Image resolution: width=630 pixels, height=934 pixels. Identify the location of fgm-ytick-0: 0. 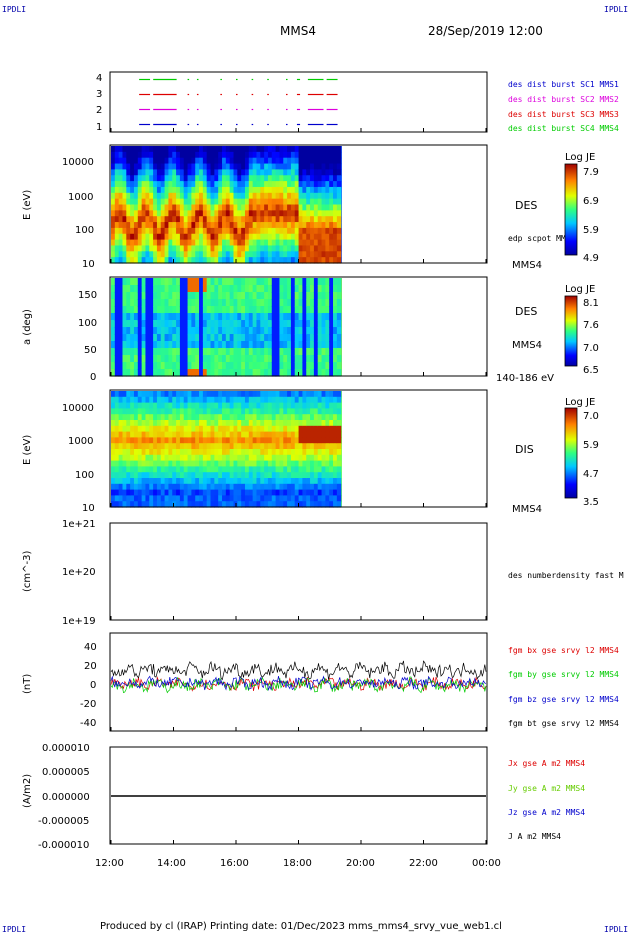
(93, 685).